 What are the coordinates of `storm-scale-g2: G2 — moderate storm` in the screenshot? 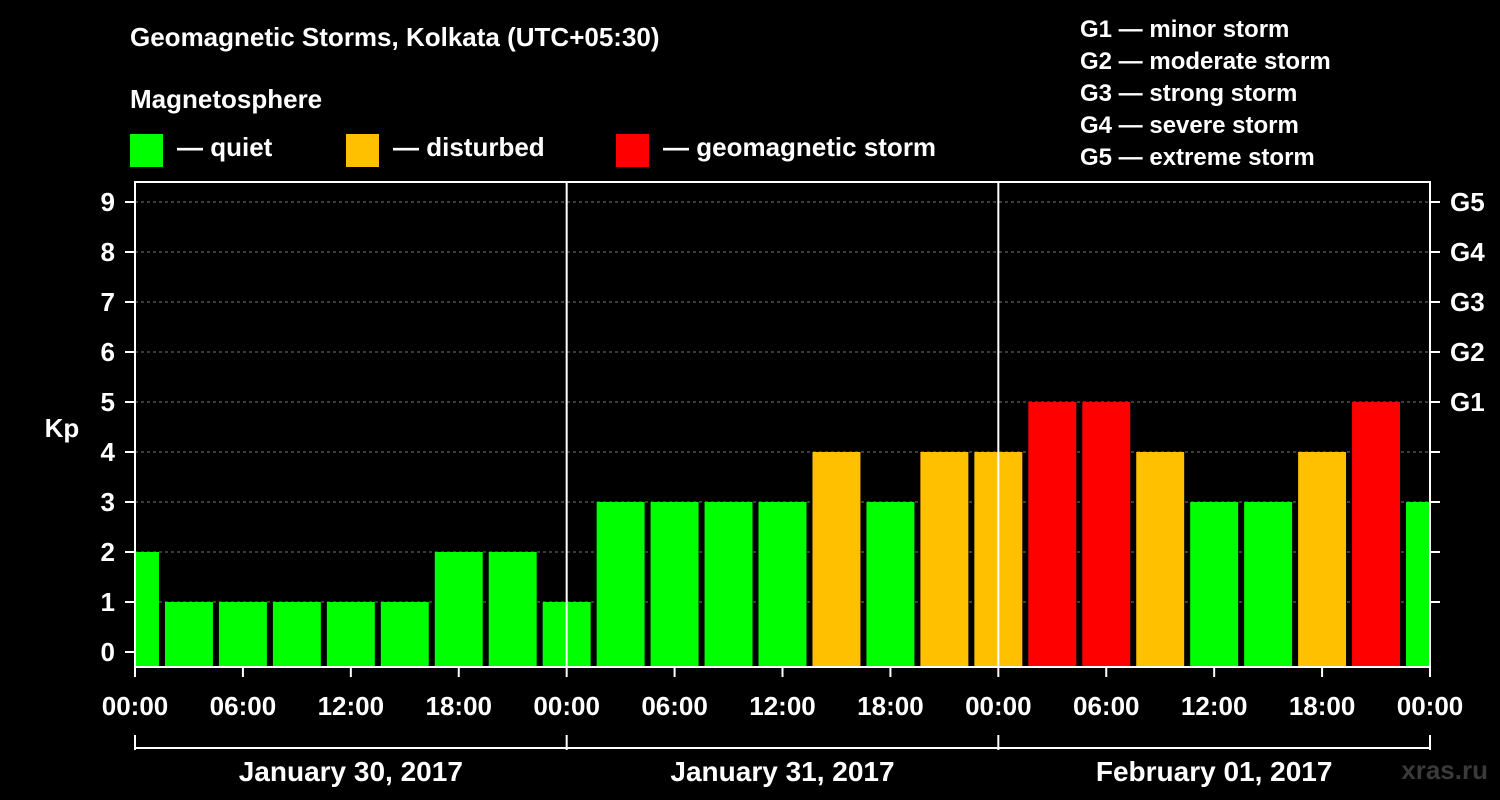 It's located at (1205, 61).